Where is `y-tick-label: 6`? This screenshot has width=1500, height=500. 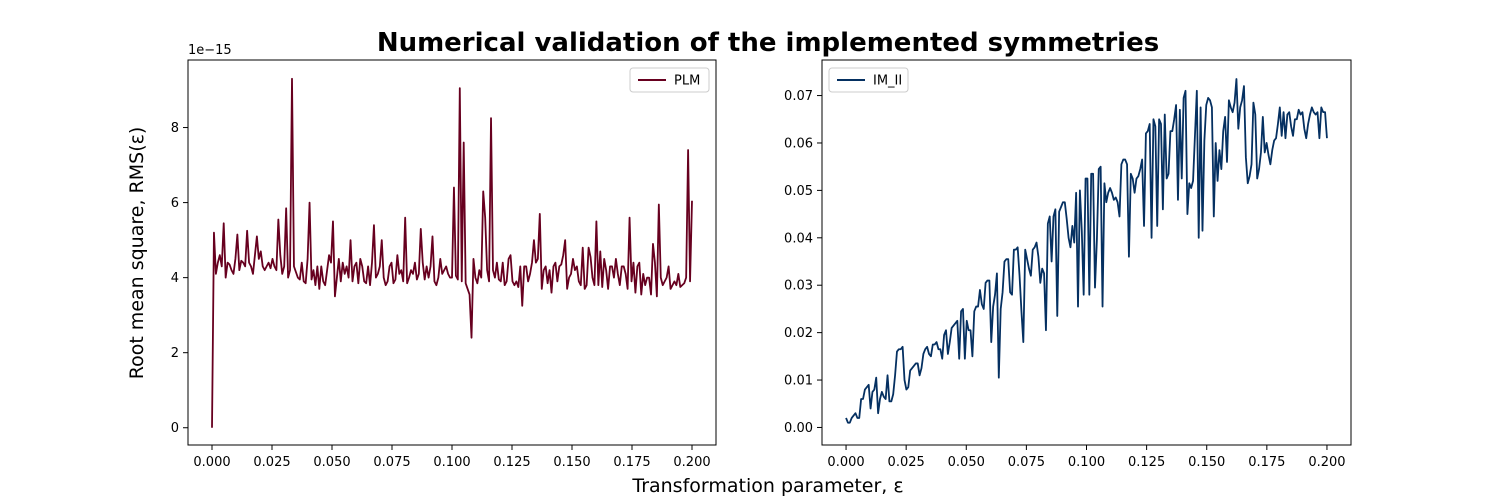 y-tick-label: 6 is located at coordinates (175, 203).